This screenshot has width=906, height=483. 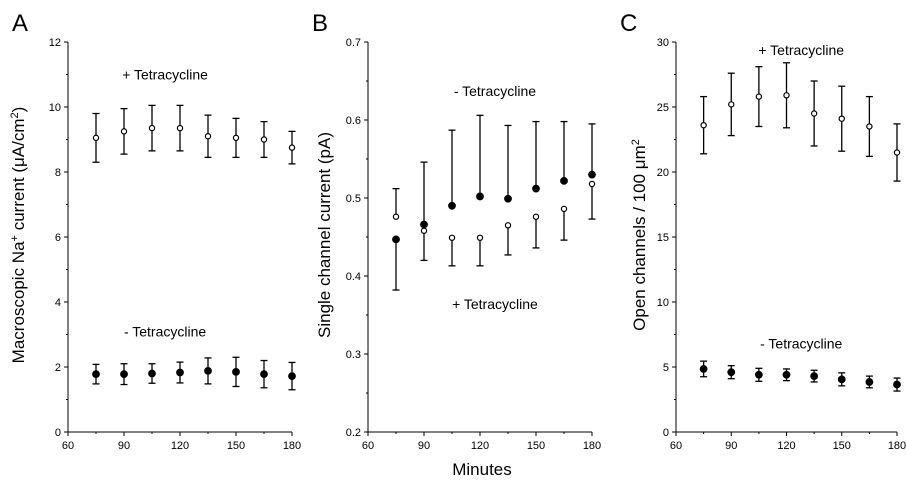 What do you see at coordinates (324, 235) in the screenshot?
I see `panel-b-ylabel: Single channel current (pA)` at bounding box center [324, 235].